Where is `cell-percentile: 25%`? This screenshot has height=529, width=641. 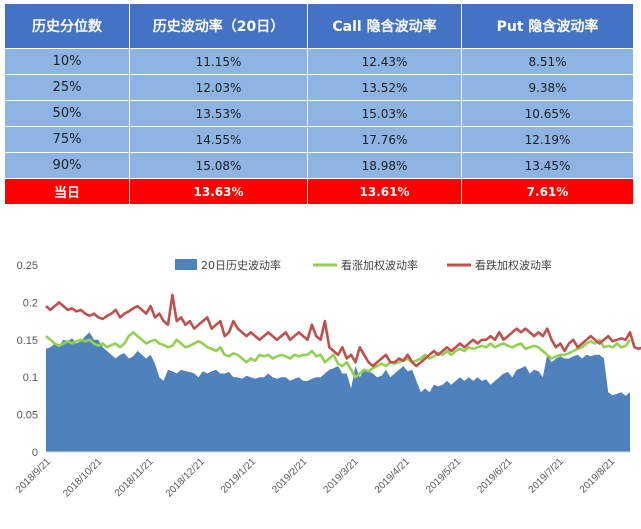 cell-percentile: 25% is located at coordinates (67, 87).